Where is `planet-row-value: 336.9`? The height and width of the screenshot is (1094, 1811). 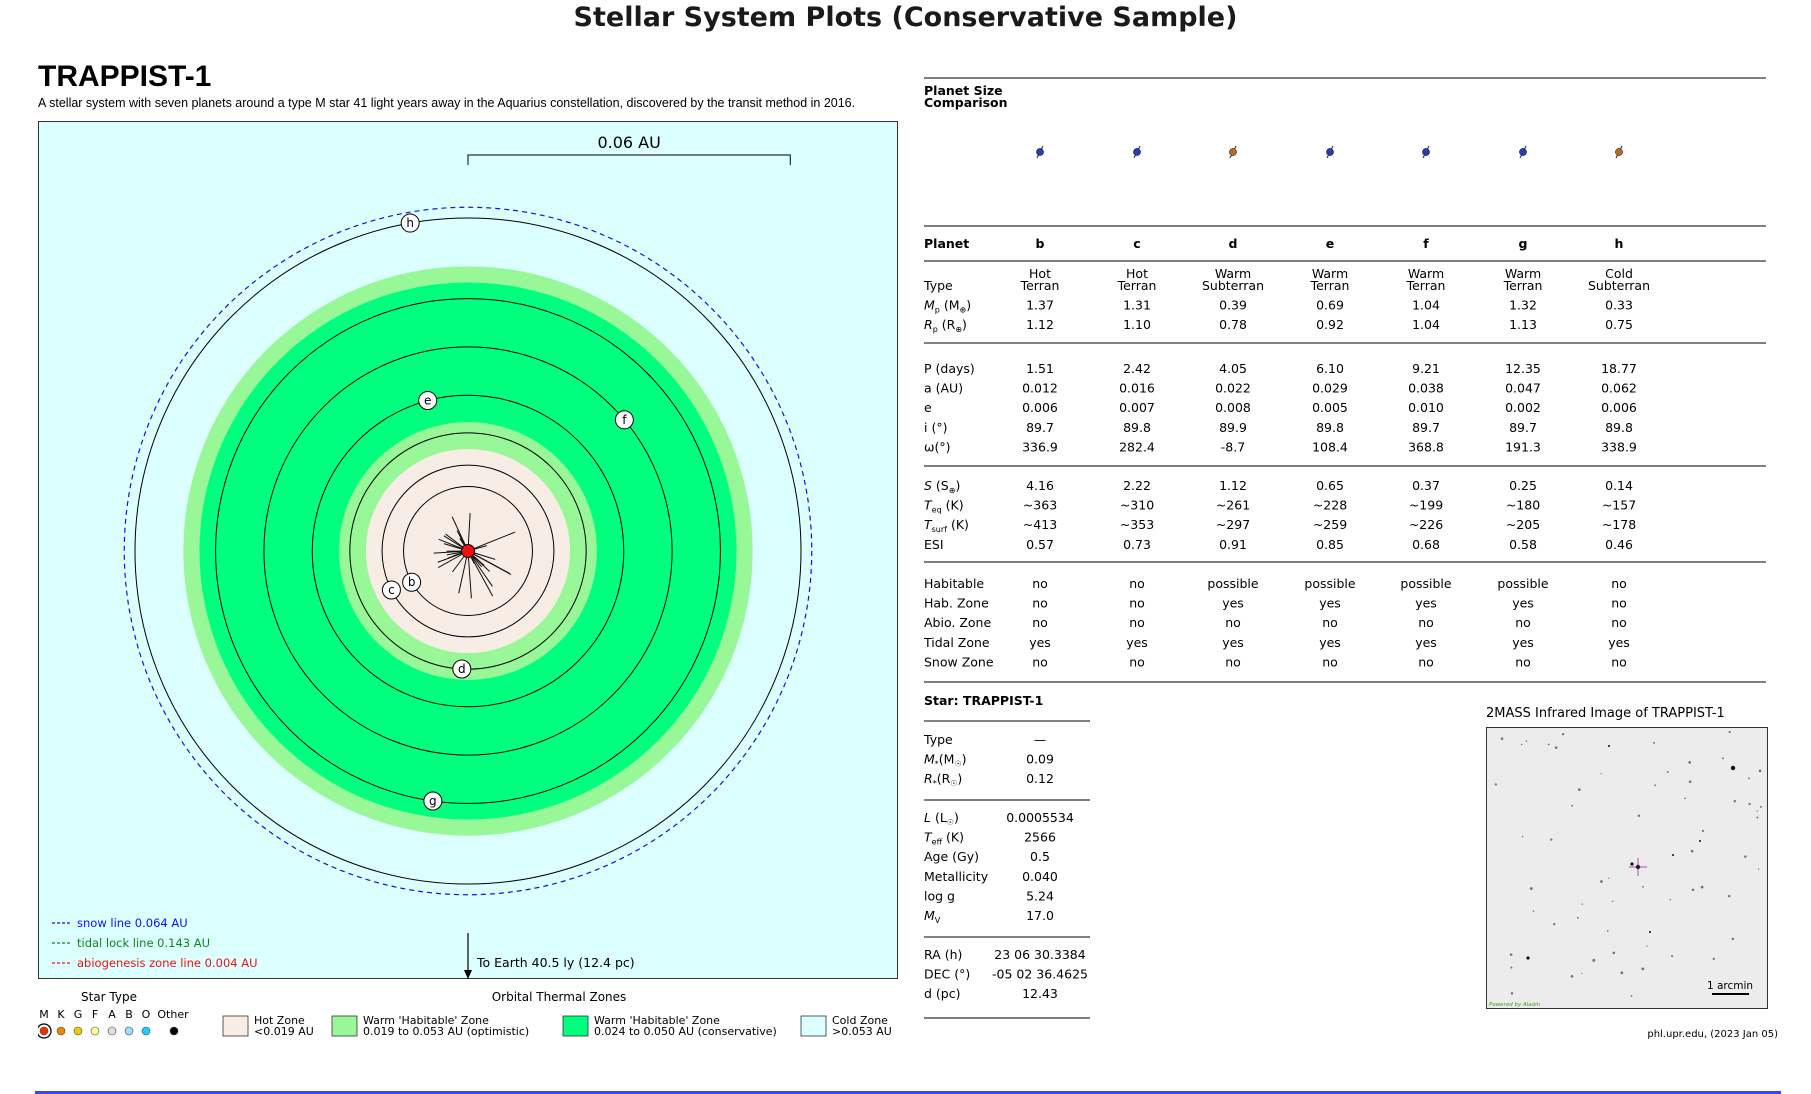 planet-row-value: 336.9 is located at coordinates (1040, 446).